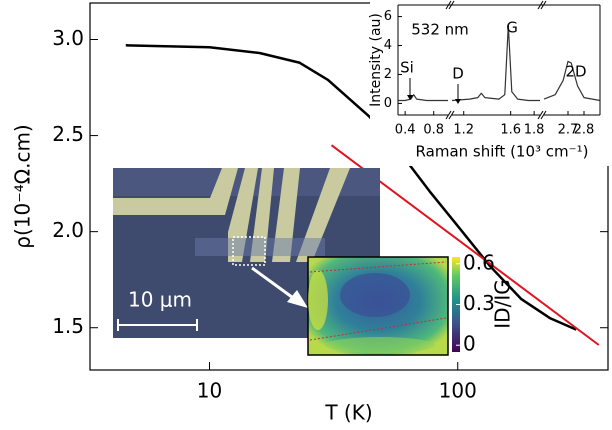 This screenshot has width=612, height=430. What do you see at coordinates (209, 391) in the screenshot?
I see `x-tick-label: 10` at bounding box center [209, 391].